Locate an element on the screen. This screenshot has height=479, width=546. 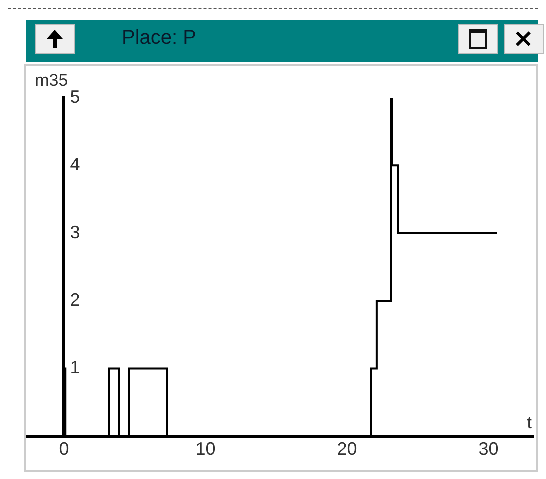
x-tick-label: 30 is located at coordinates (488, 449).